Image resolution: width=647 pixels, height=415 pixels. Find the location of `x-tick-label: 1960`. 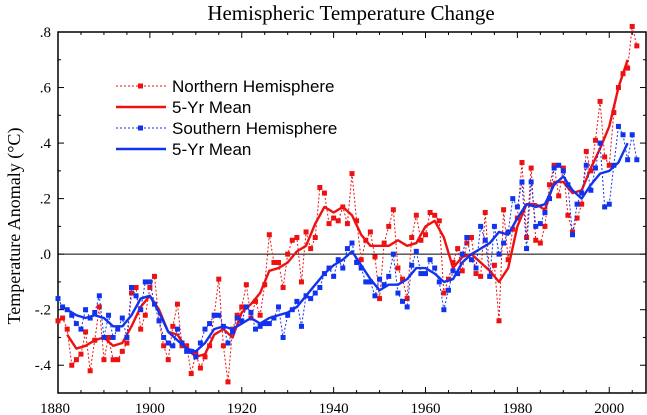

x-tick-label: 1960 is located at coordinates (426, 408).